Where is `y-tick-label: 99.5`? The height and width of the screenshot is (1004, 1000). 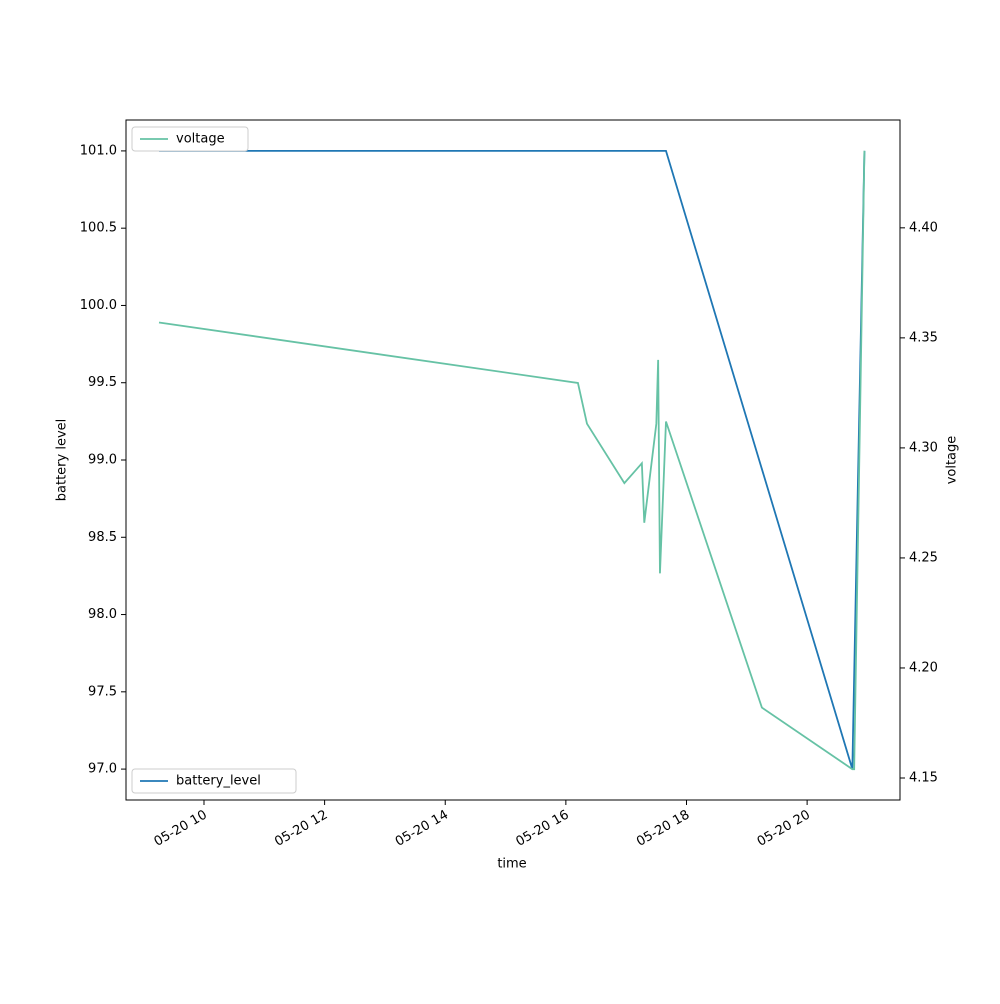 y-tick-label: 99.5 is located at coordinates (102, 382).